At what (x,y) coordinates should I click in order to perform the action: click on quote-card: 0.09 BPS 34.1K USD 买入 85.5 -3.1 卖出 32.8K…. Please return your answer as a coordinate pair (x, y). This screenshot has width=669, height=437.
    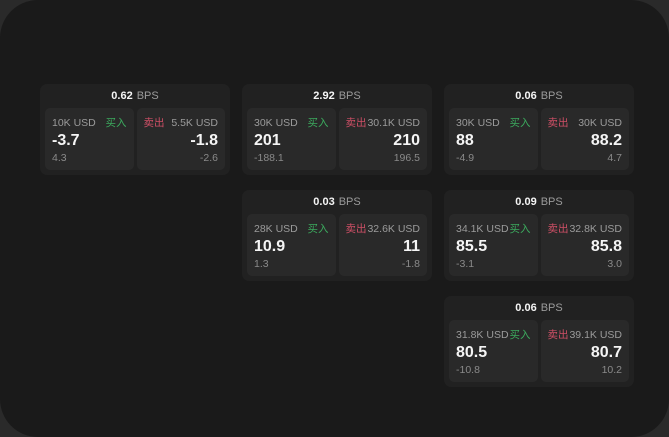
    Looking at the image, I should click on (539, 235).